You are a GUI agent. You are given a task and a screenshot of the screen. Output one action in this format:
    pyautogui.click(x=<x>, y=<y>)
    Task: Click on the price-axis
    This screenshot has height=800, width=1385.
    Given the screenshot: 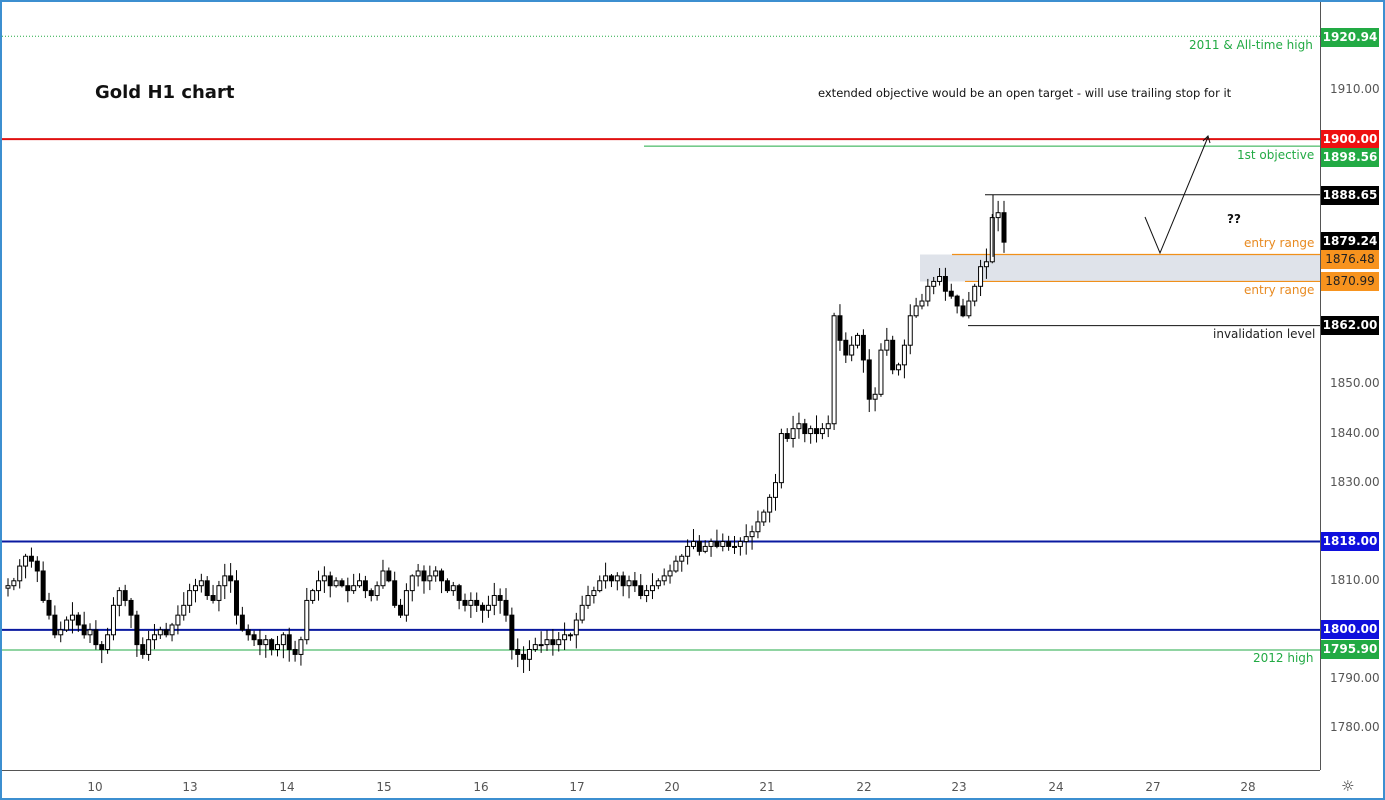 What is the action you would take?
    pyautogui.click(x=1352, y=386)
    